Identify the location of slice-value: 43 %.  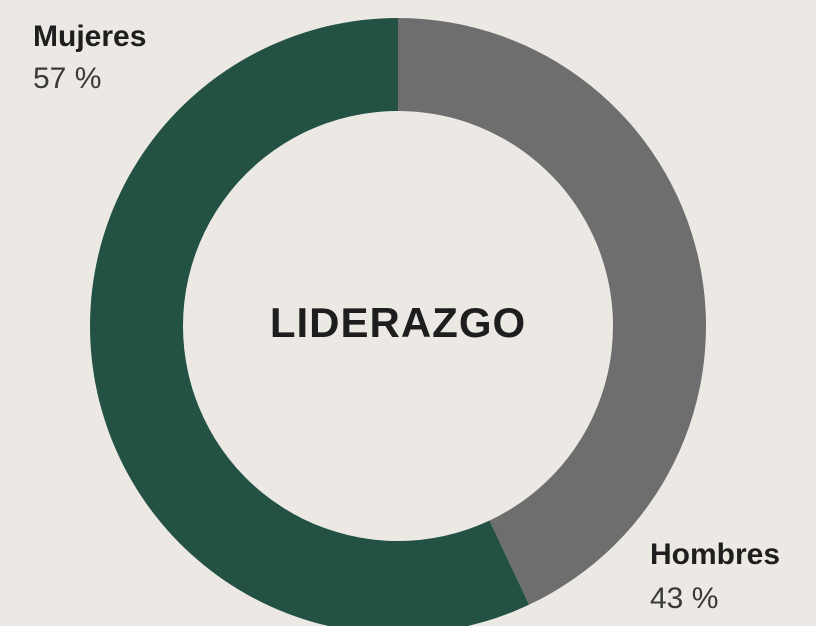
(684, 598).